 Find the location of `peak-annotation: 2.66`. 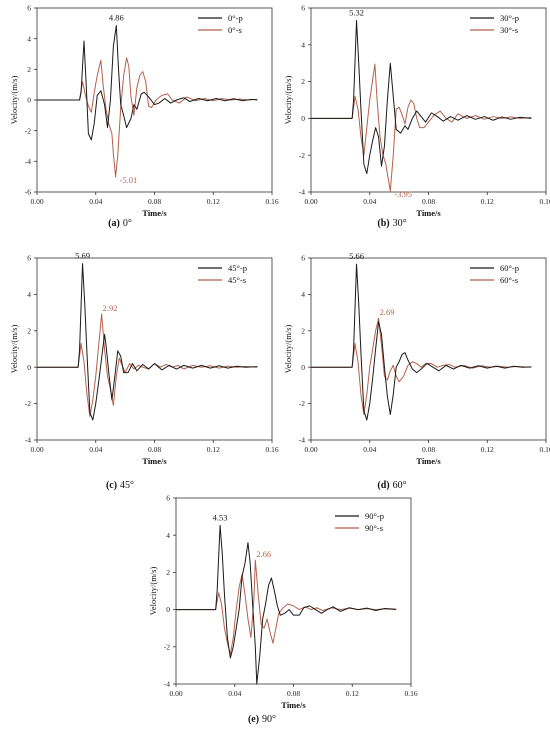

peak-annotation: 2.66 is located at coordinates (263, 554).